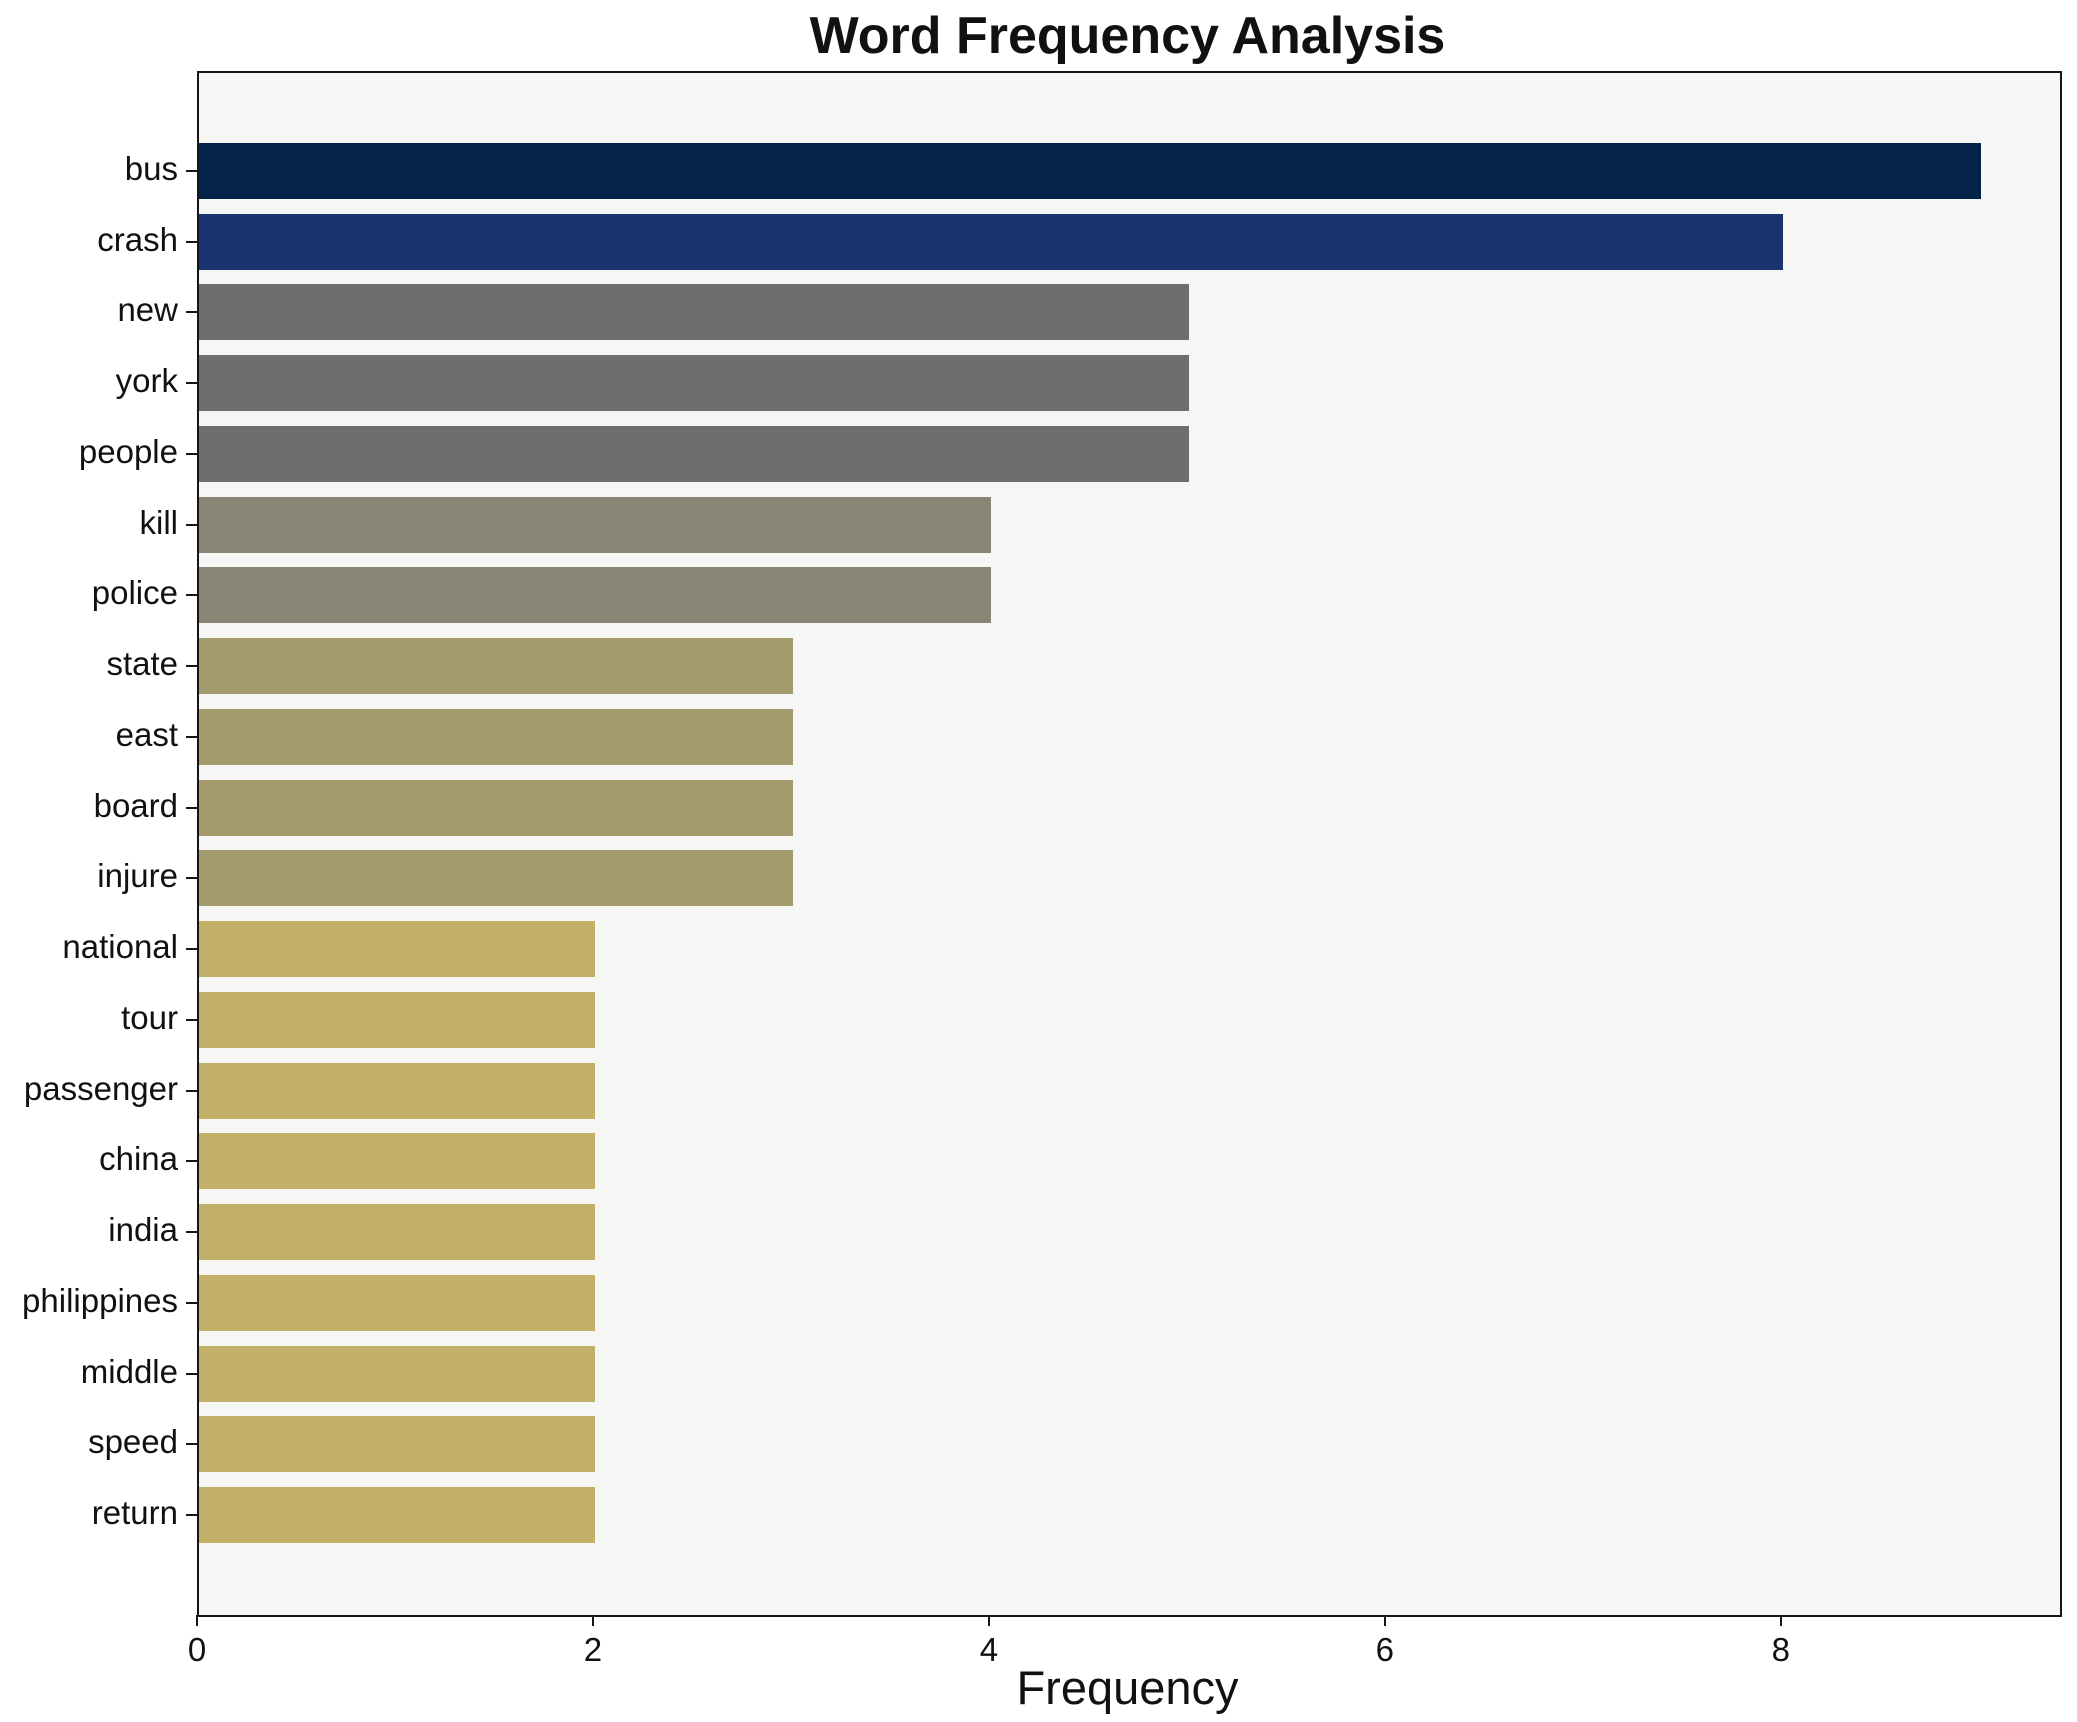 The height and width of the screenshot is (1722, 2077). I want to click on bar-board, so click(496, 807).